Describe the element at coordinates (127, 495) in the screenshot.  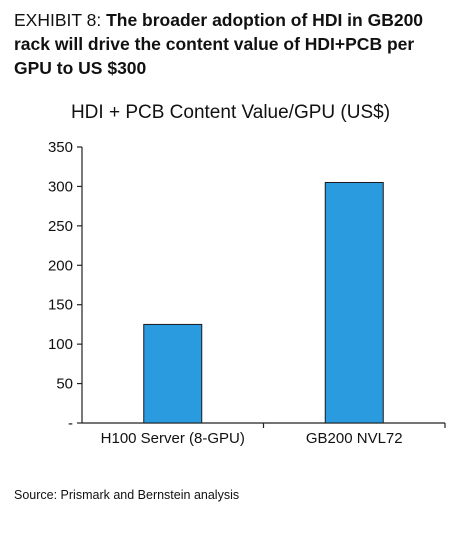
I see `source-note: Source: Prismark and Bernstein analysis` at that location.